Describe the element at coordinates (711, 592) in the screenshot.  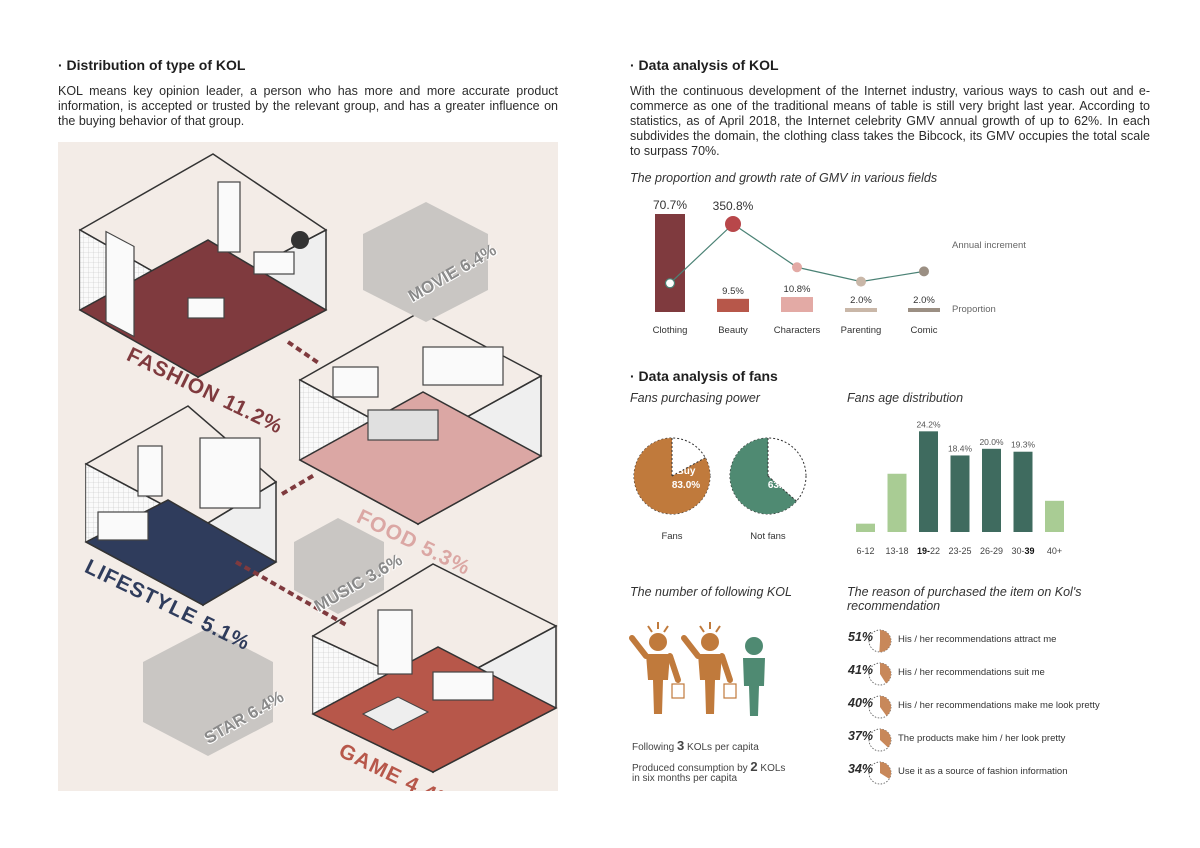
I see `following-subtitle: The number of following KOL` at that location.